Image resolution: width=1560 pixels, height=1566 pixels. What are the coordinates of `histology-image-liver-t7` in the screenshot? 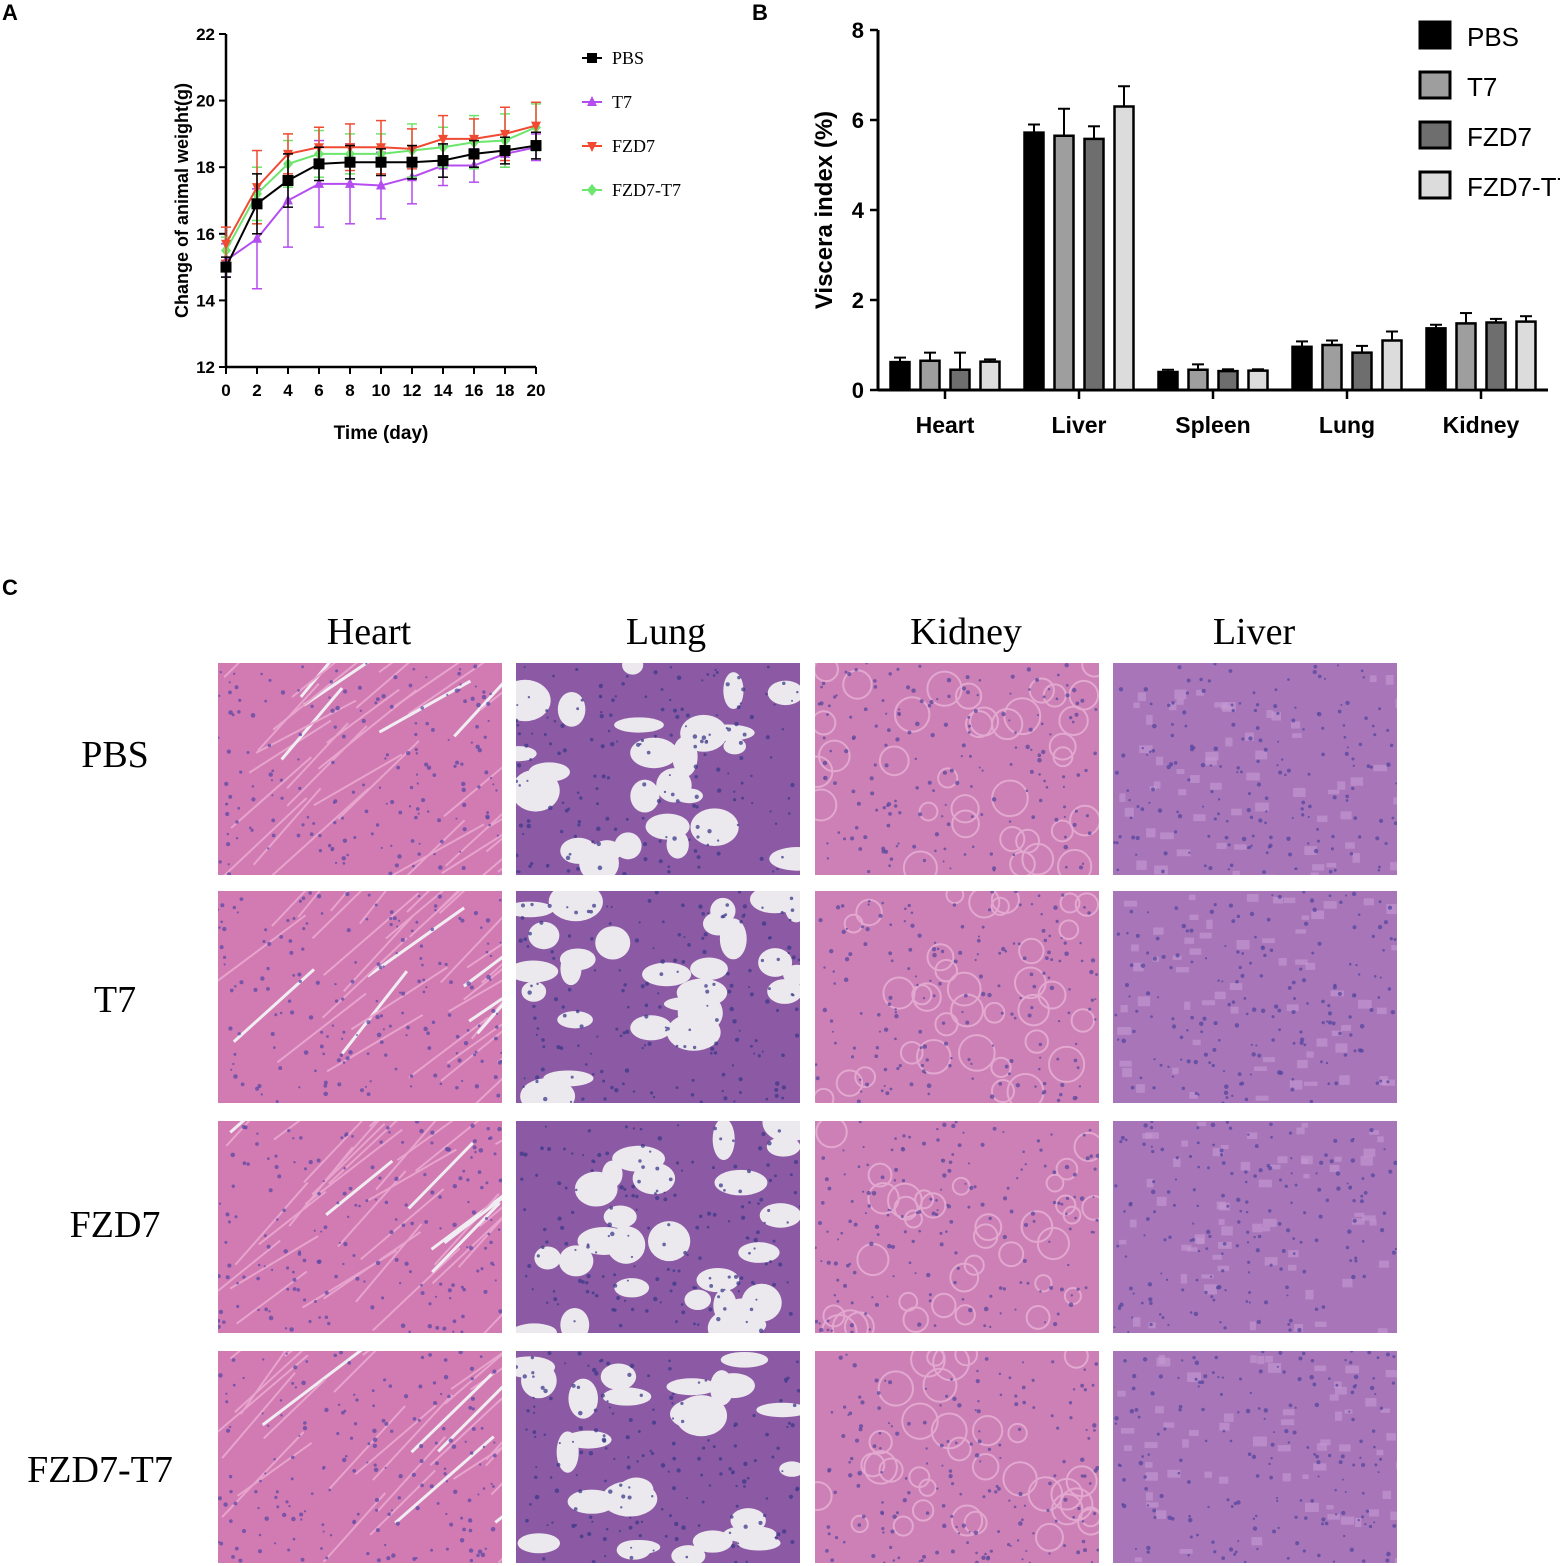 It's located at (1255, 997).